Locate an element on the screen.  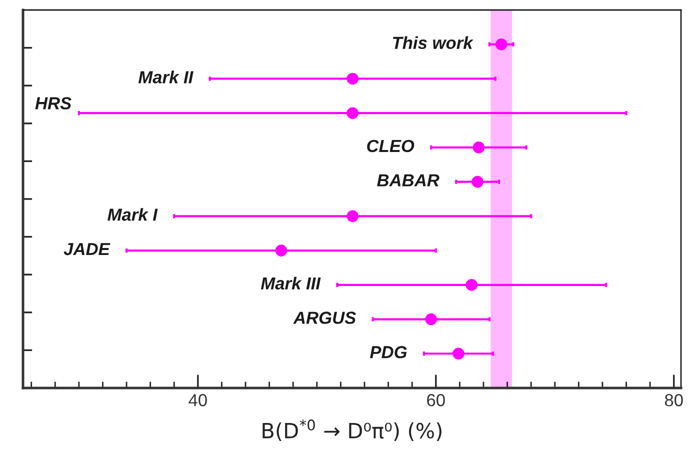
x-tick-label: 60 is located at coordinates (436, 400).